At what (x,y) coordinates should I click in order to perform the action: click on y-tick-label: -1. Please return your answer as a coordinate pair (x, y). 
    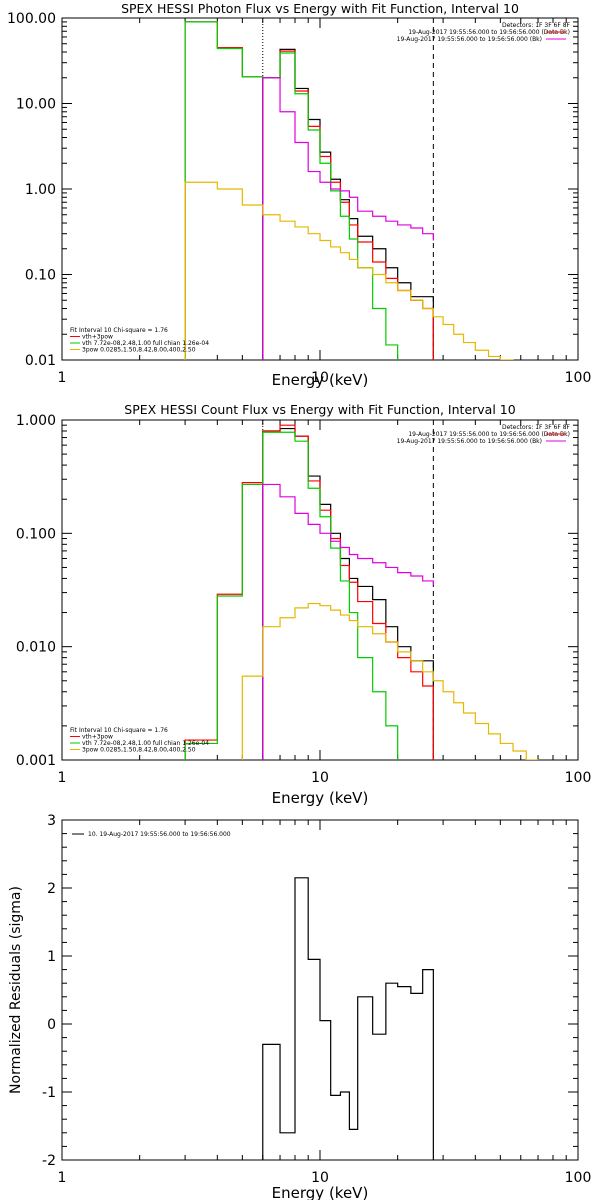
    Looking at the image, I should click on (49, 1093).